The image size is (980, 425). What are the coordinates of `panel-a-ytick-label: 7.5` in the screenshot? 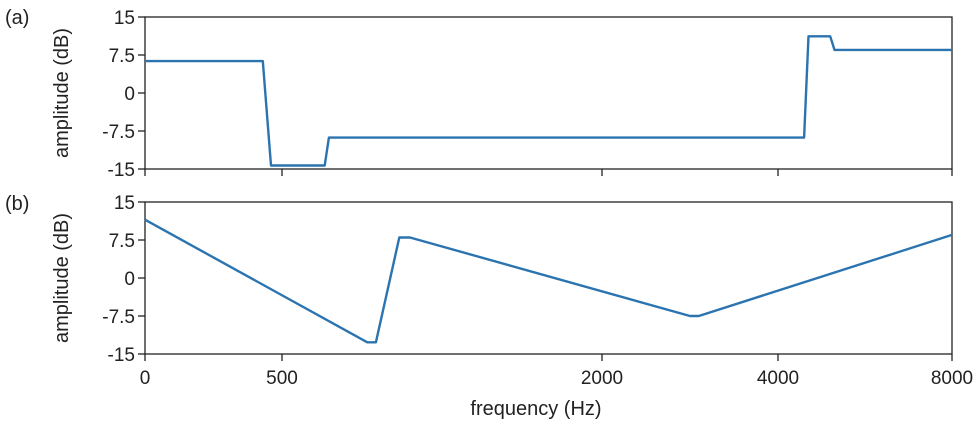 It's located at (122, 56).